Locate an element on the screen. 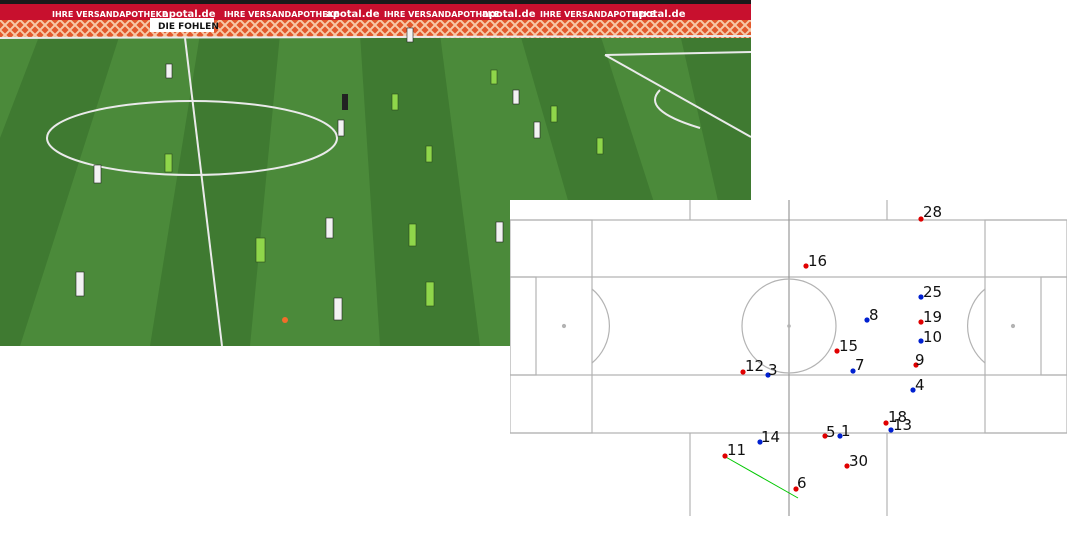  player-label: 30 is located at coordinates (858, 461).